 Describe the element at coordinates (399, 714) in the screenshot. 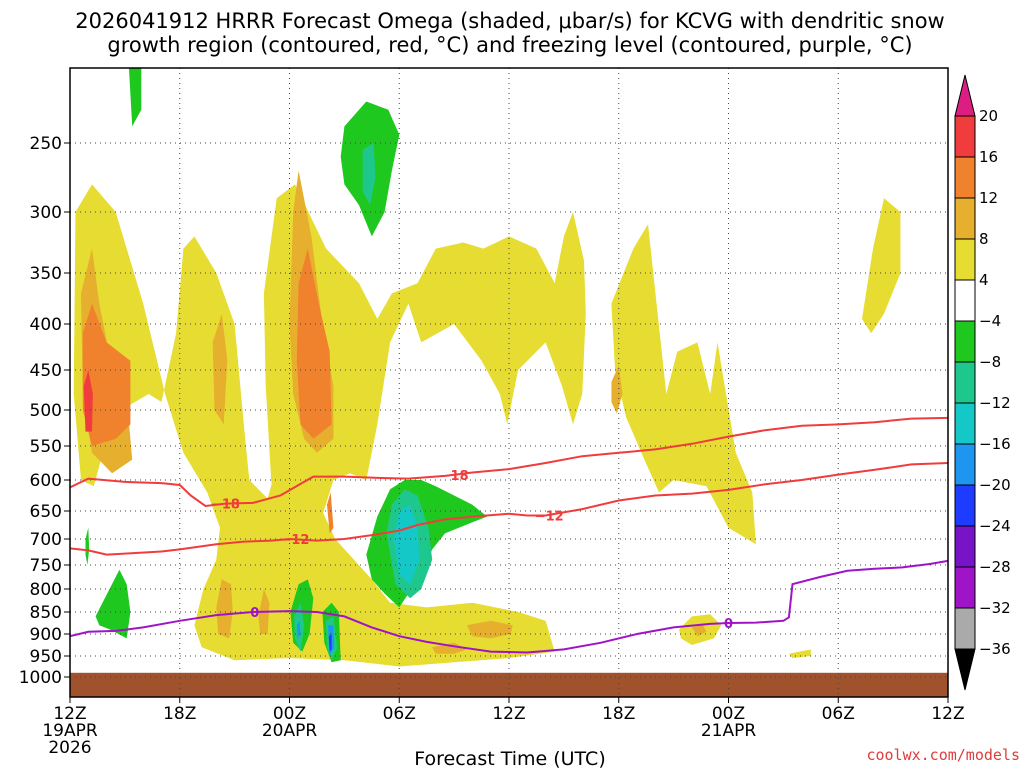

I see `x-tick-label-18-0: 06Z` at that location.